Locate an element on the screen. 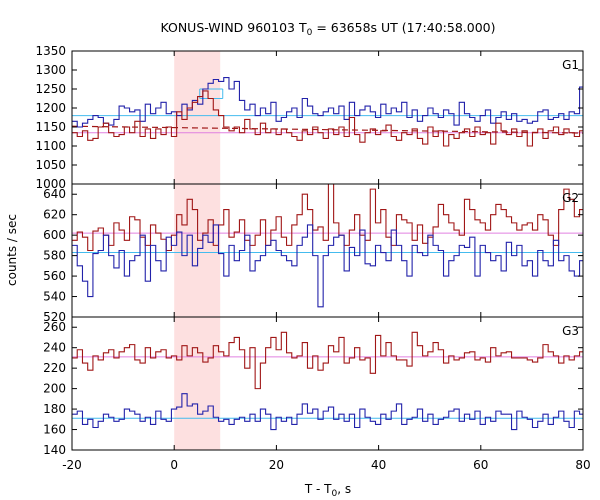  y-tick-label-g3: 220 is located at coordinates (54, 368).